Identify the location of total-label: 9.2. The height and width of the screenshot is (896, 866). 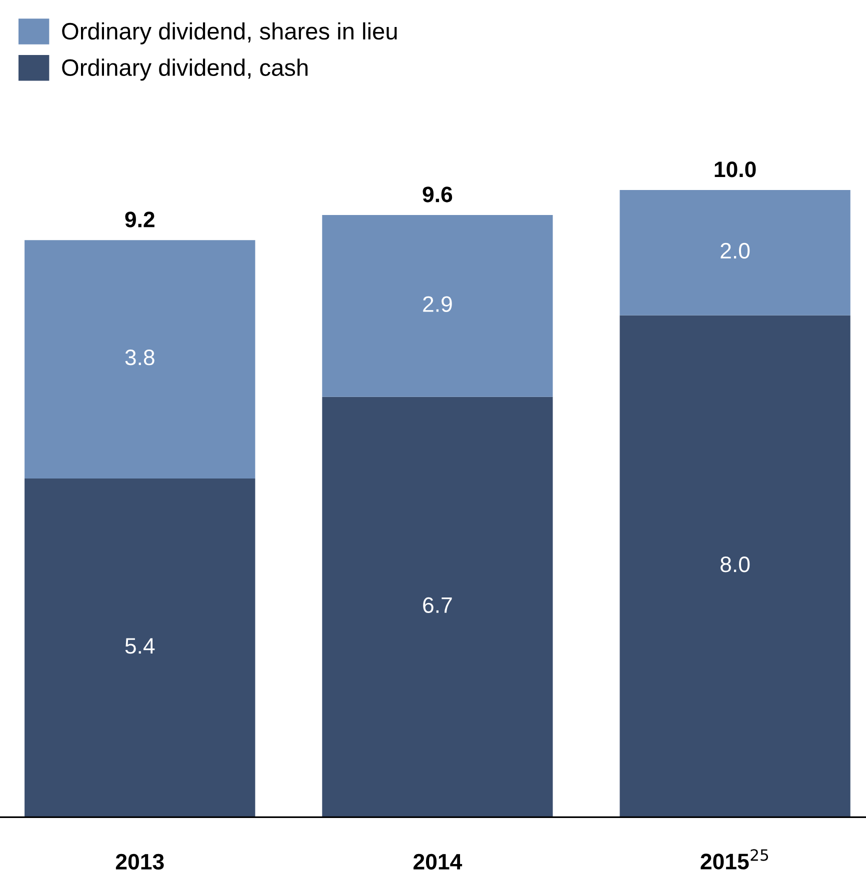
(139, 220).